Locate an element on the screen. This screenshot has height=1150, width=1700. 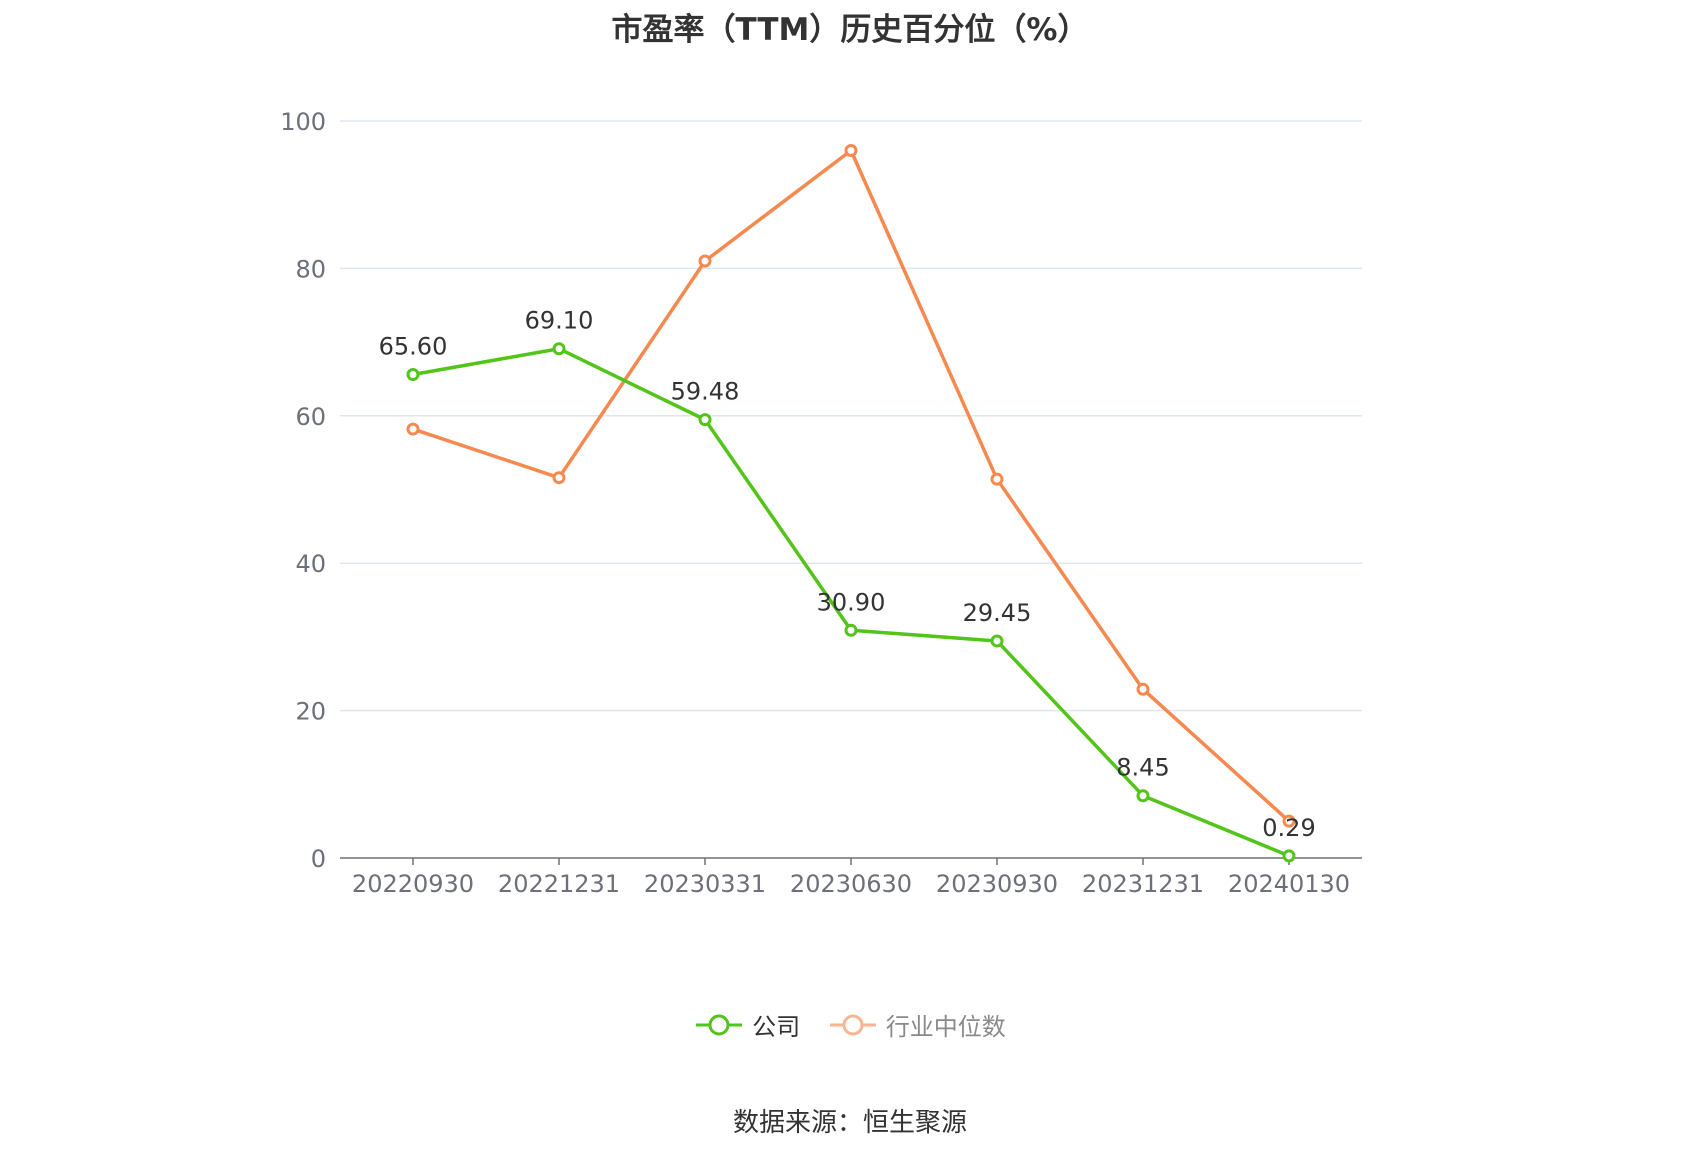
y-tick-label: 60 is located at coordinates (310, 417).